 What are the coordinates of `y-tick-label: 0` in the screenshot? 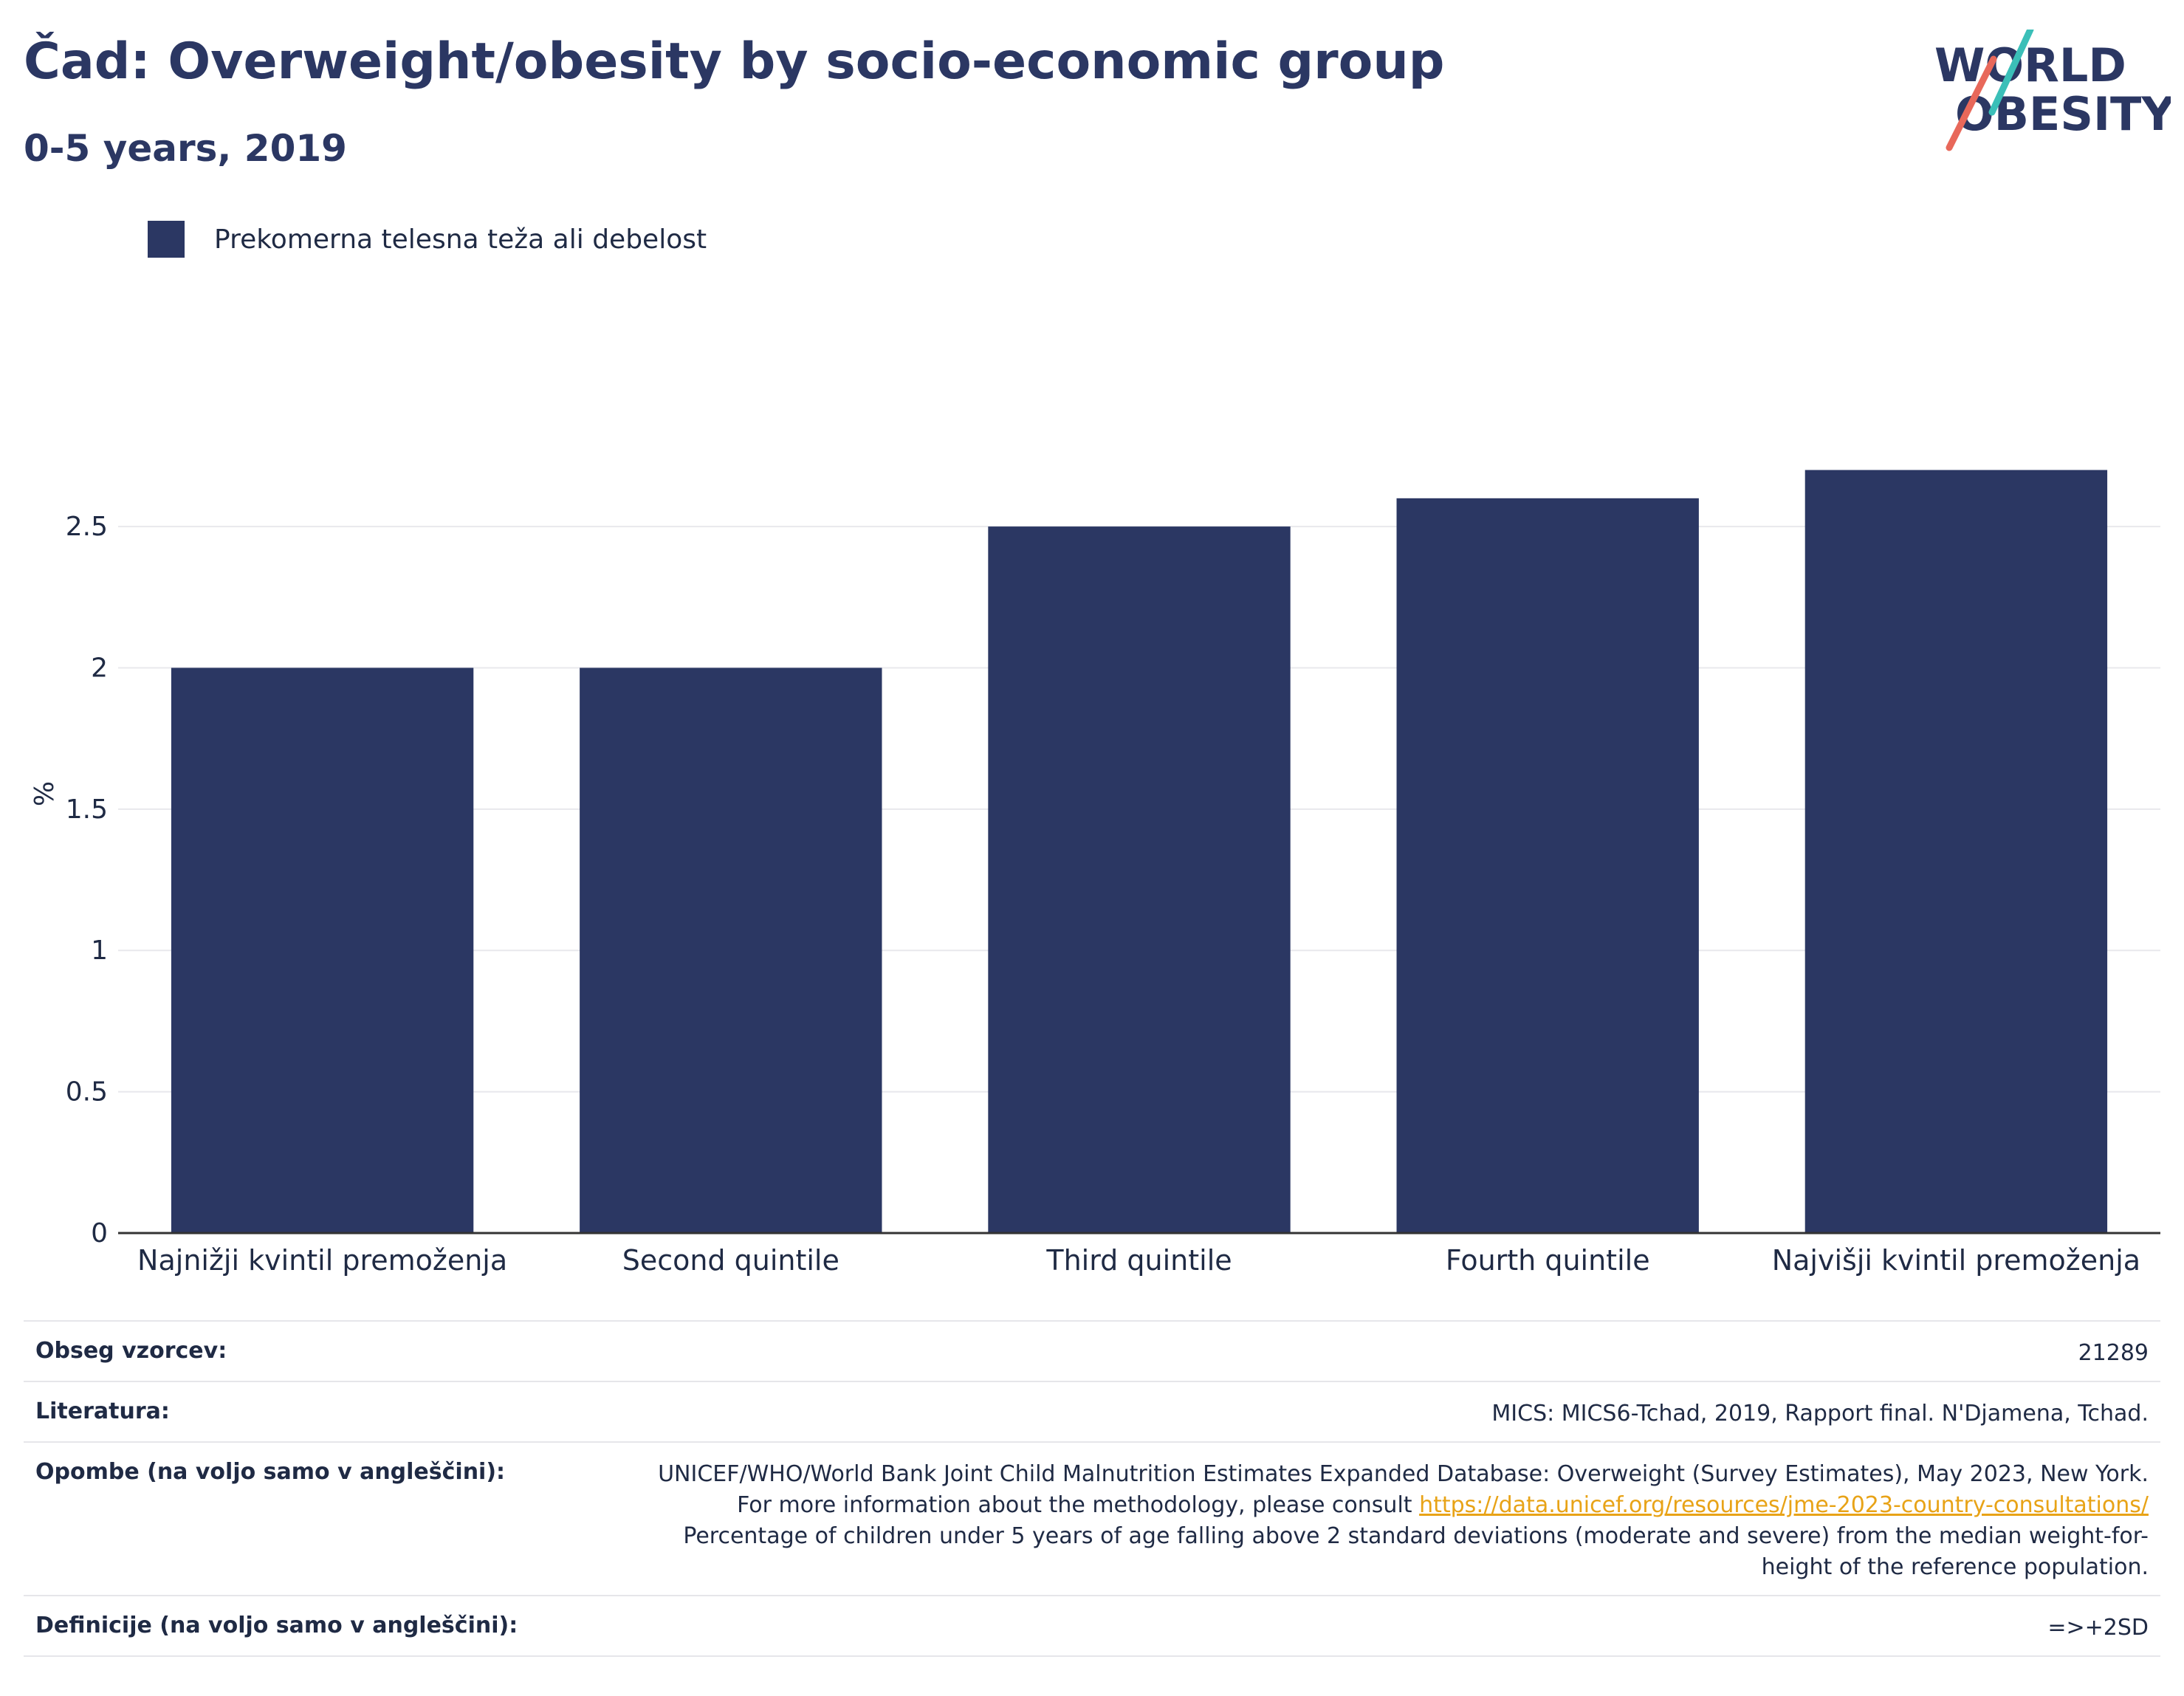 It's located at (100, 1233).